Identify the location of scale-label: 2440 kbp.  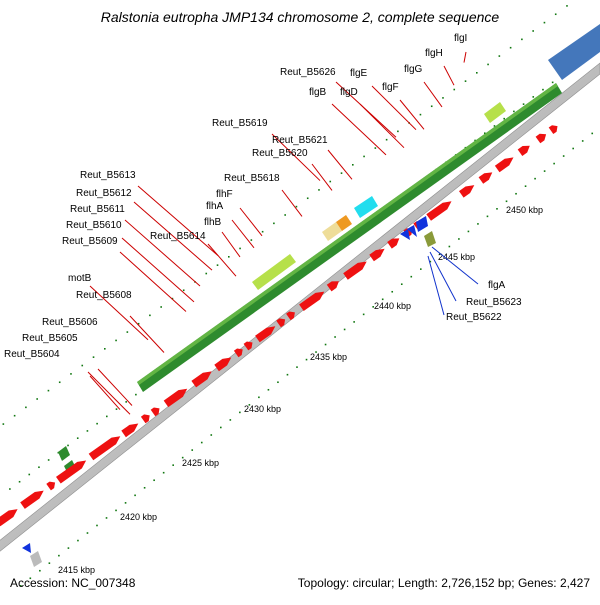
(392, 306).